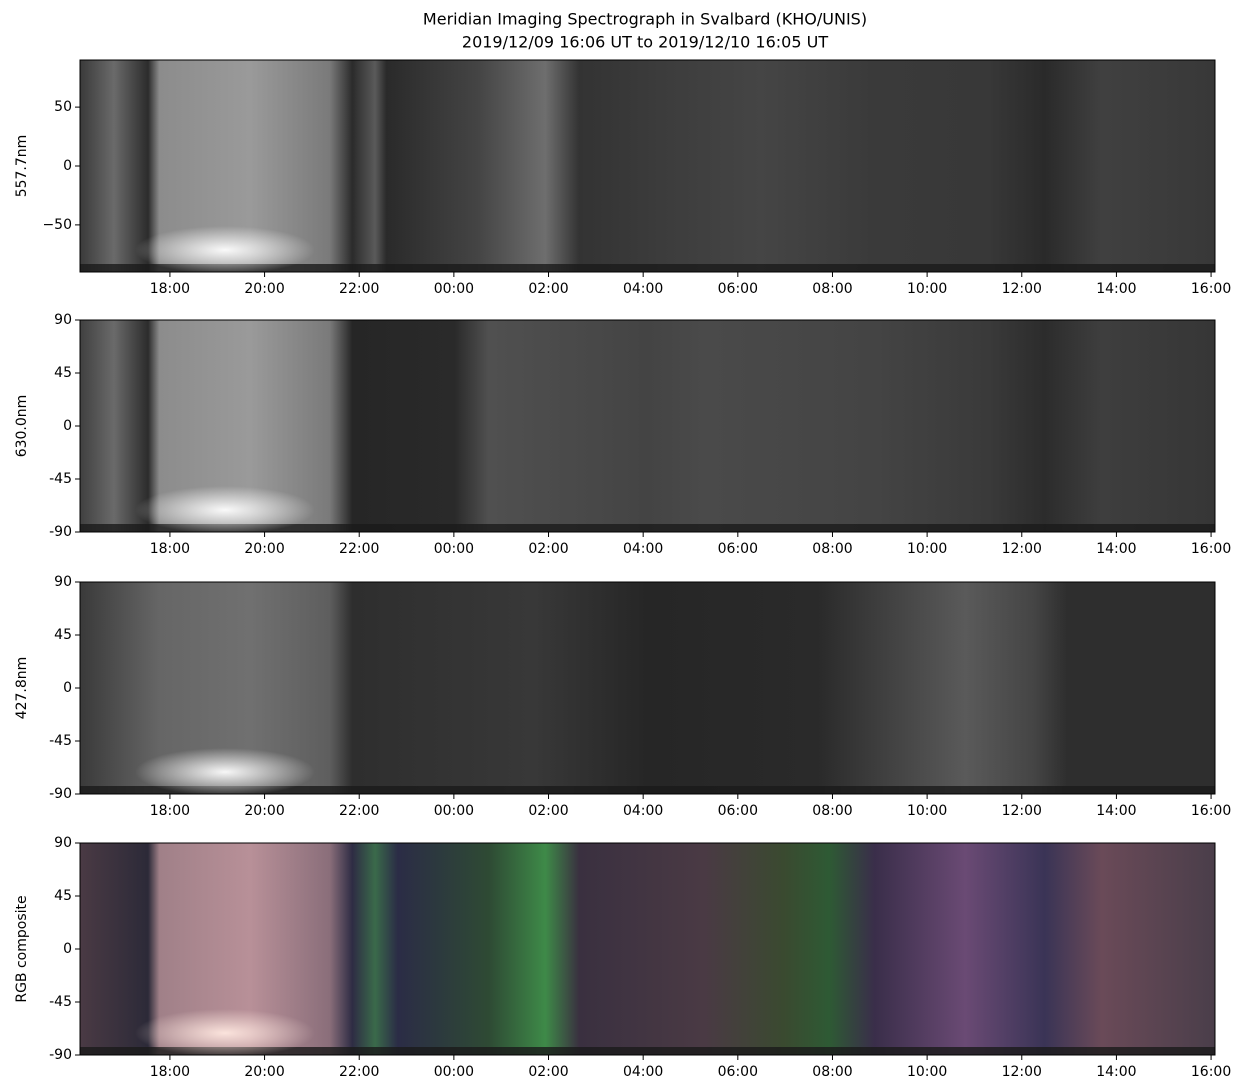  Describe the element at coordinates (22, 948) in the screenshot. I see `y-axis-label: RGB composite` at that location.